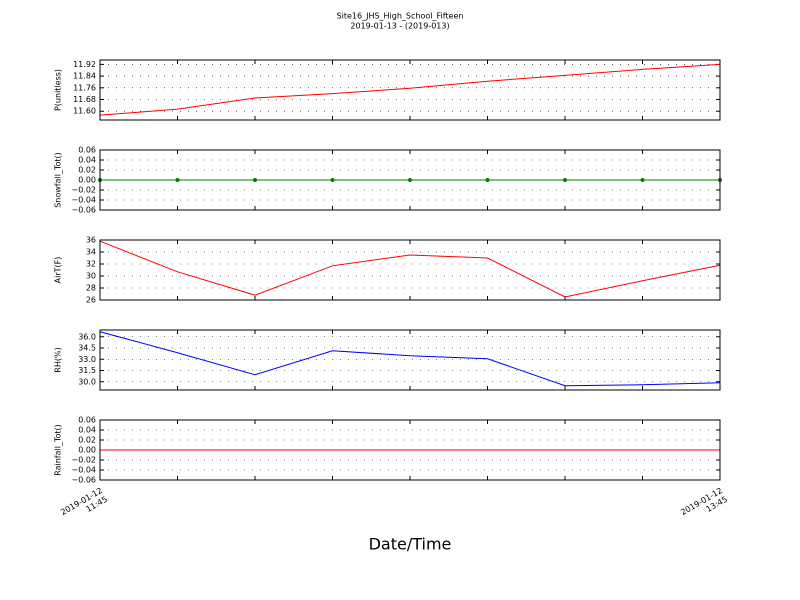 This screenshot has height=600, width=800. Describe the element at coordinates (91, 276) in the screenshot. I see `y-tick-label: 30` at that location.